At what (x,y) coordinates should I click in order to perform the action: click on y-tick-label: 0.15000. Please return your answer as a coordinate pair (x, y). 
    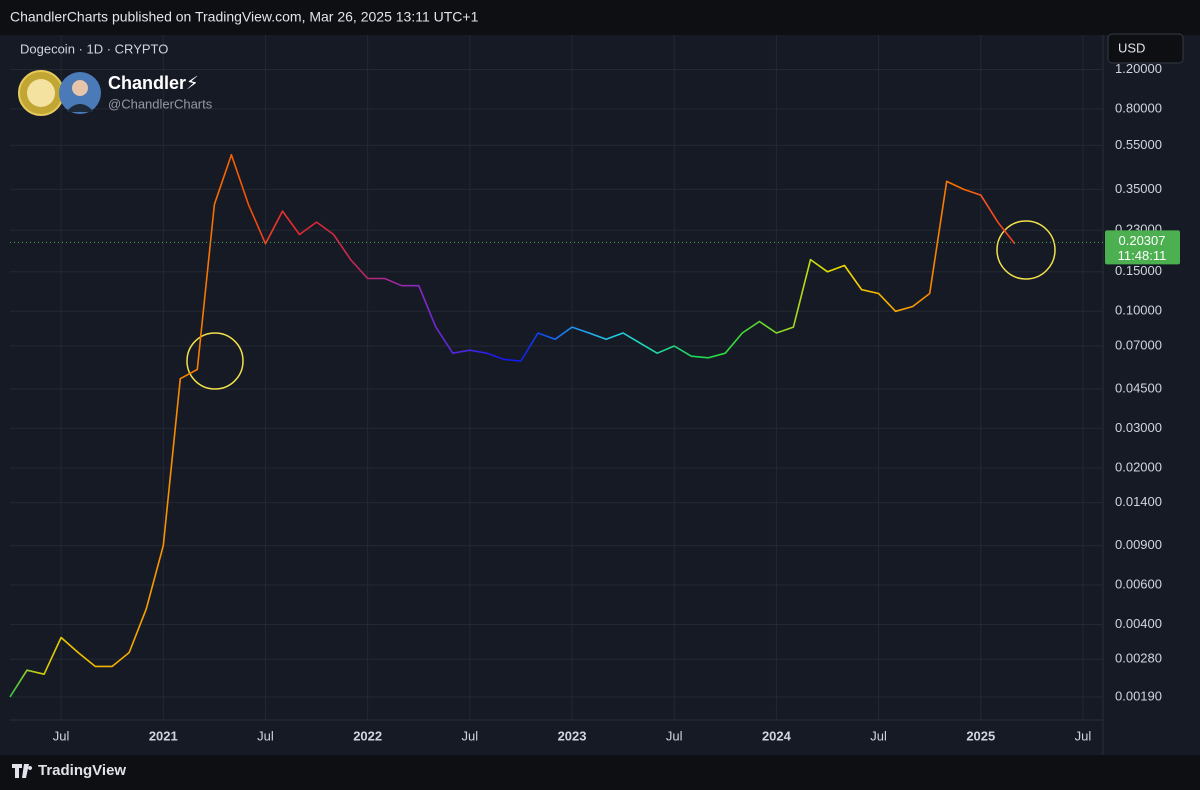
    Looking at the image, I should click on (1138, 270).